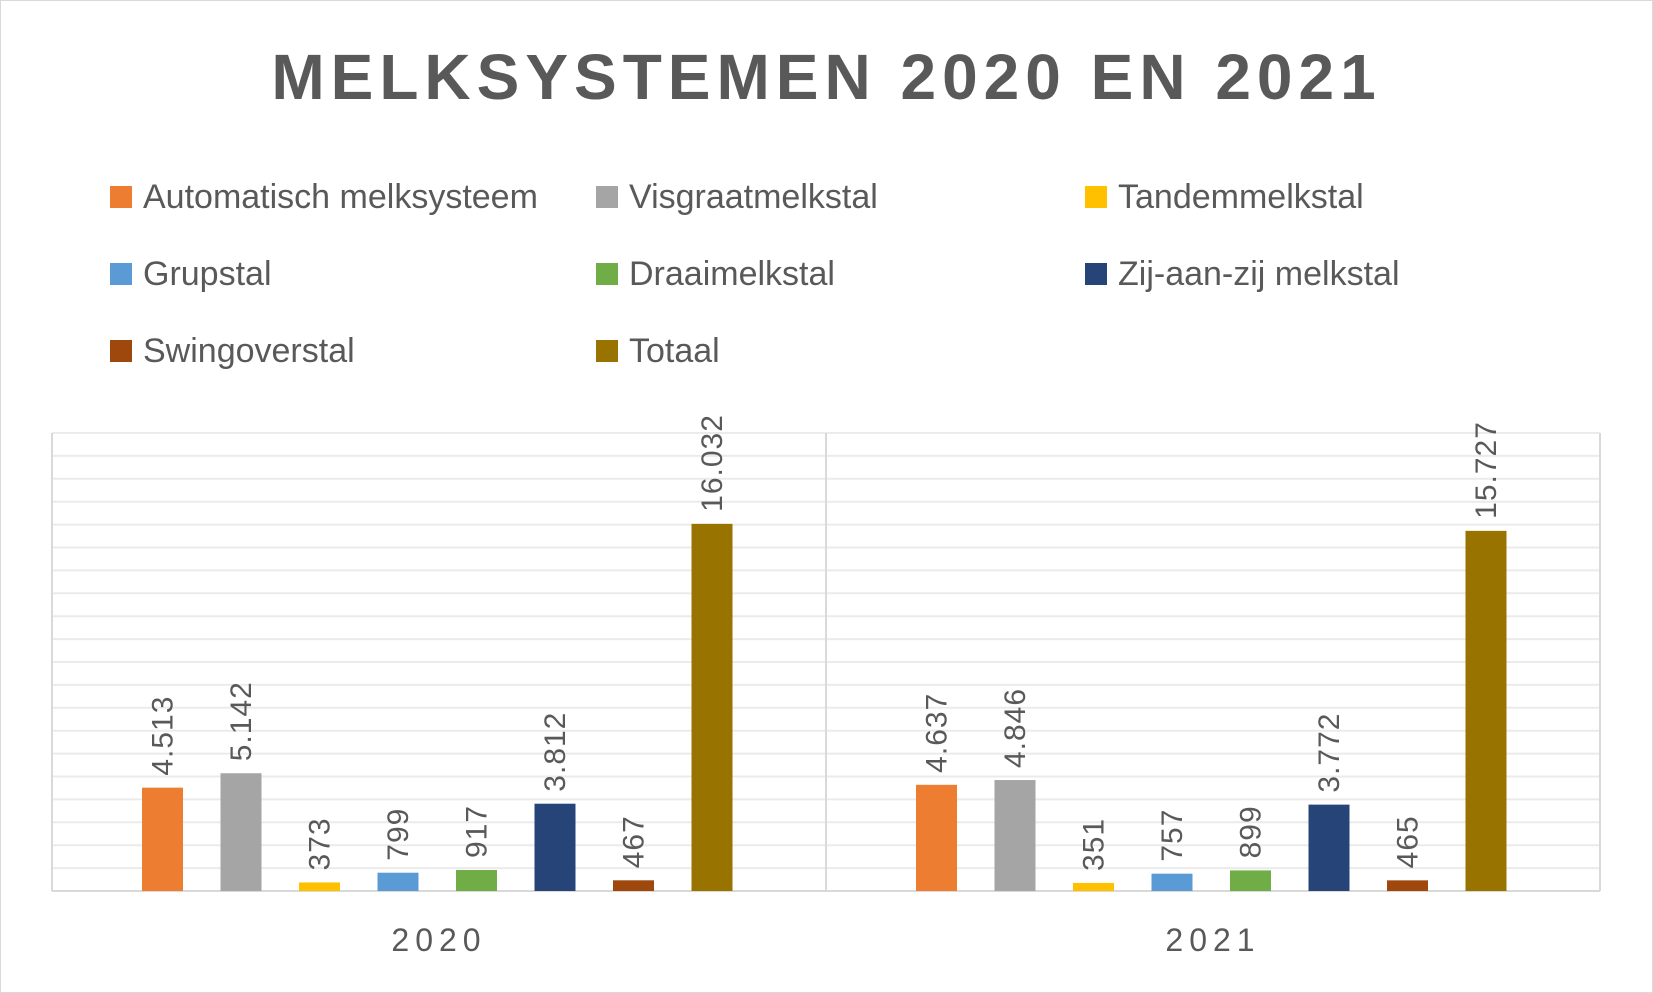 This screenshot has height=993, width=1653. I want to click on legend-label-5: Draaimelkstal, so click(732, 274).